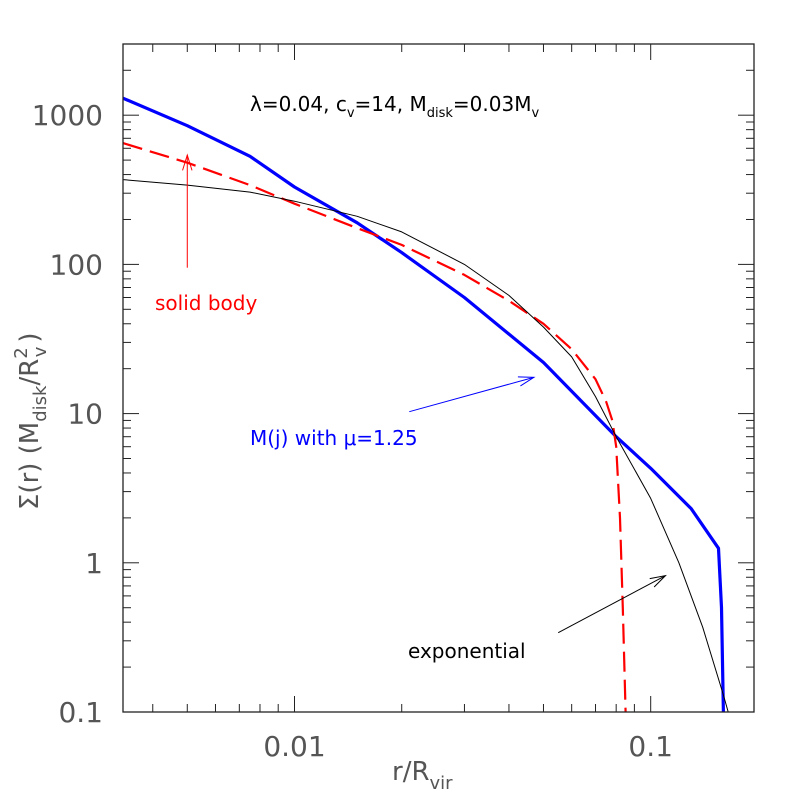  Describe the element at coordinates (294, 746) in the screenshot. I see `x-tick-label: 0.01` at that location.